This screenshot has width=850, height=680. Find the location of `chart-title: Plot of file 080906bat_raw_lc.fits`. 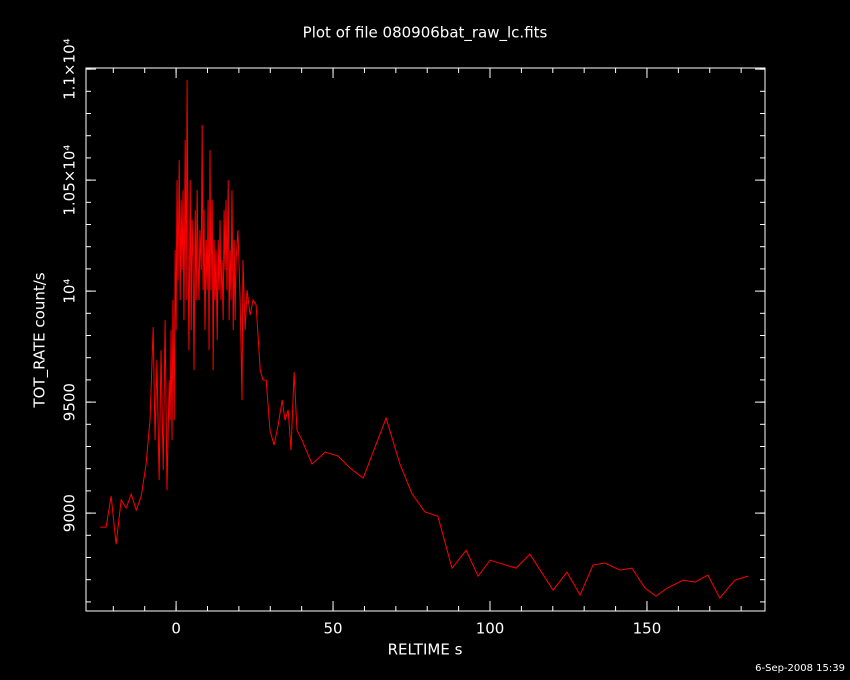

chart-title: Plot of file 080906bat_raw_lc.fits is located at coordinates (425, 33).